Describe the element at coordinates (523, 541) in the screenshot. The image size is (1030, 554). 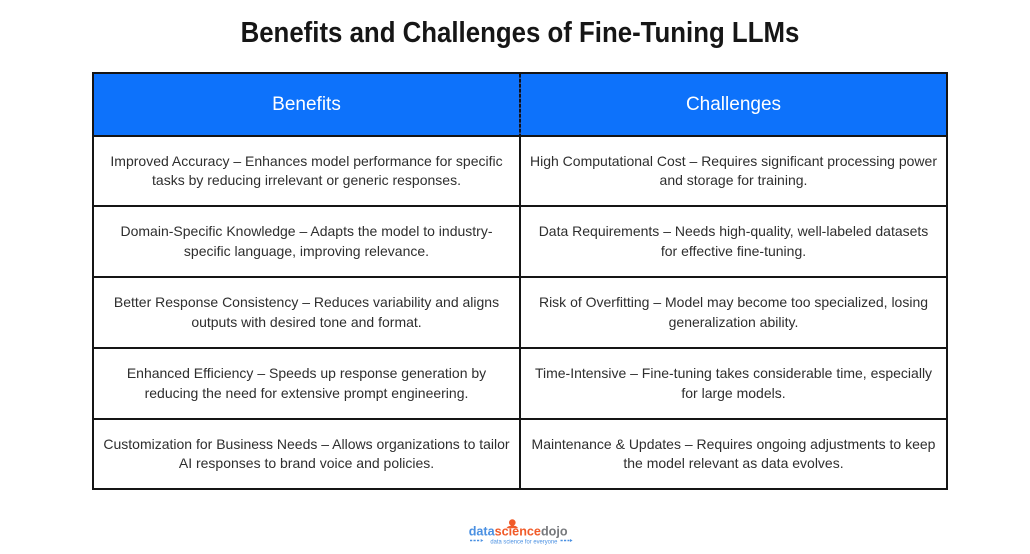
I see `svg-text: data science for everyone` at that location.